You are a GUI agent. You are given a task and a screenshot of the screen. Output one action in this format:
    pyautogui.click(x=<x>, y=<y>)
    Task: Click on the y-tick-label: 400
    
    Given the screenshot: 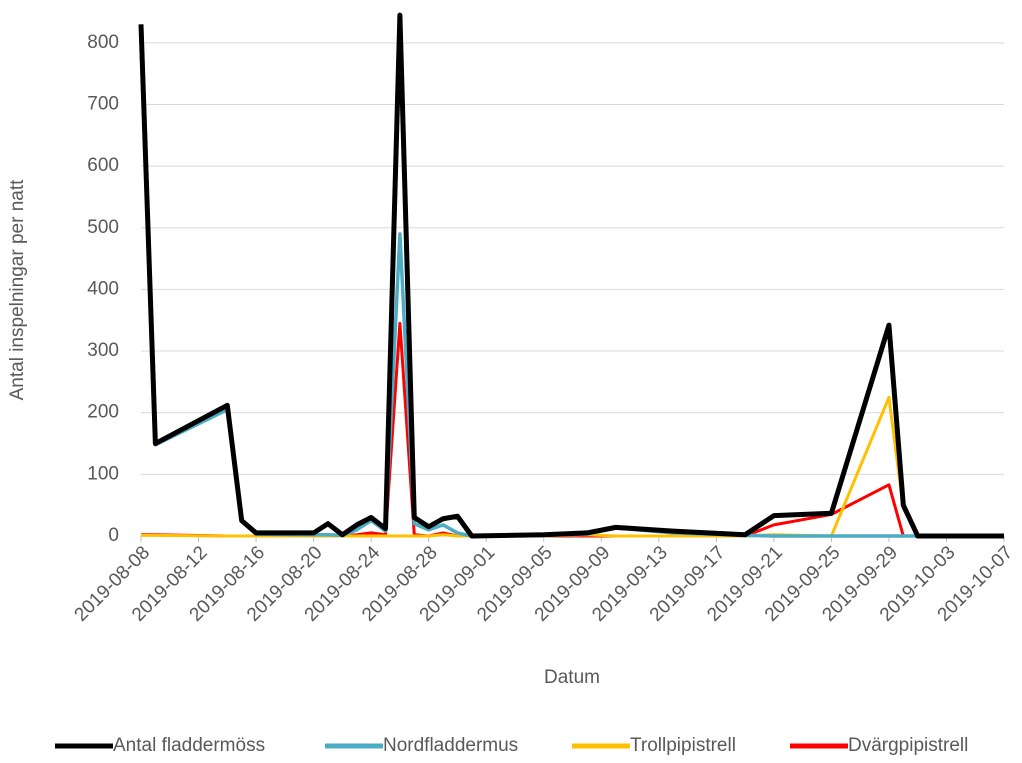 What is the action you would take?
    pyautogui.click(x=103, y=288)
    